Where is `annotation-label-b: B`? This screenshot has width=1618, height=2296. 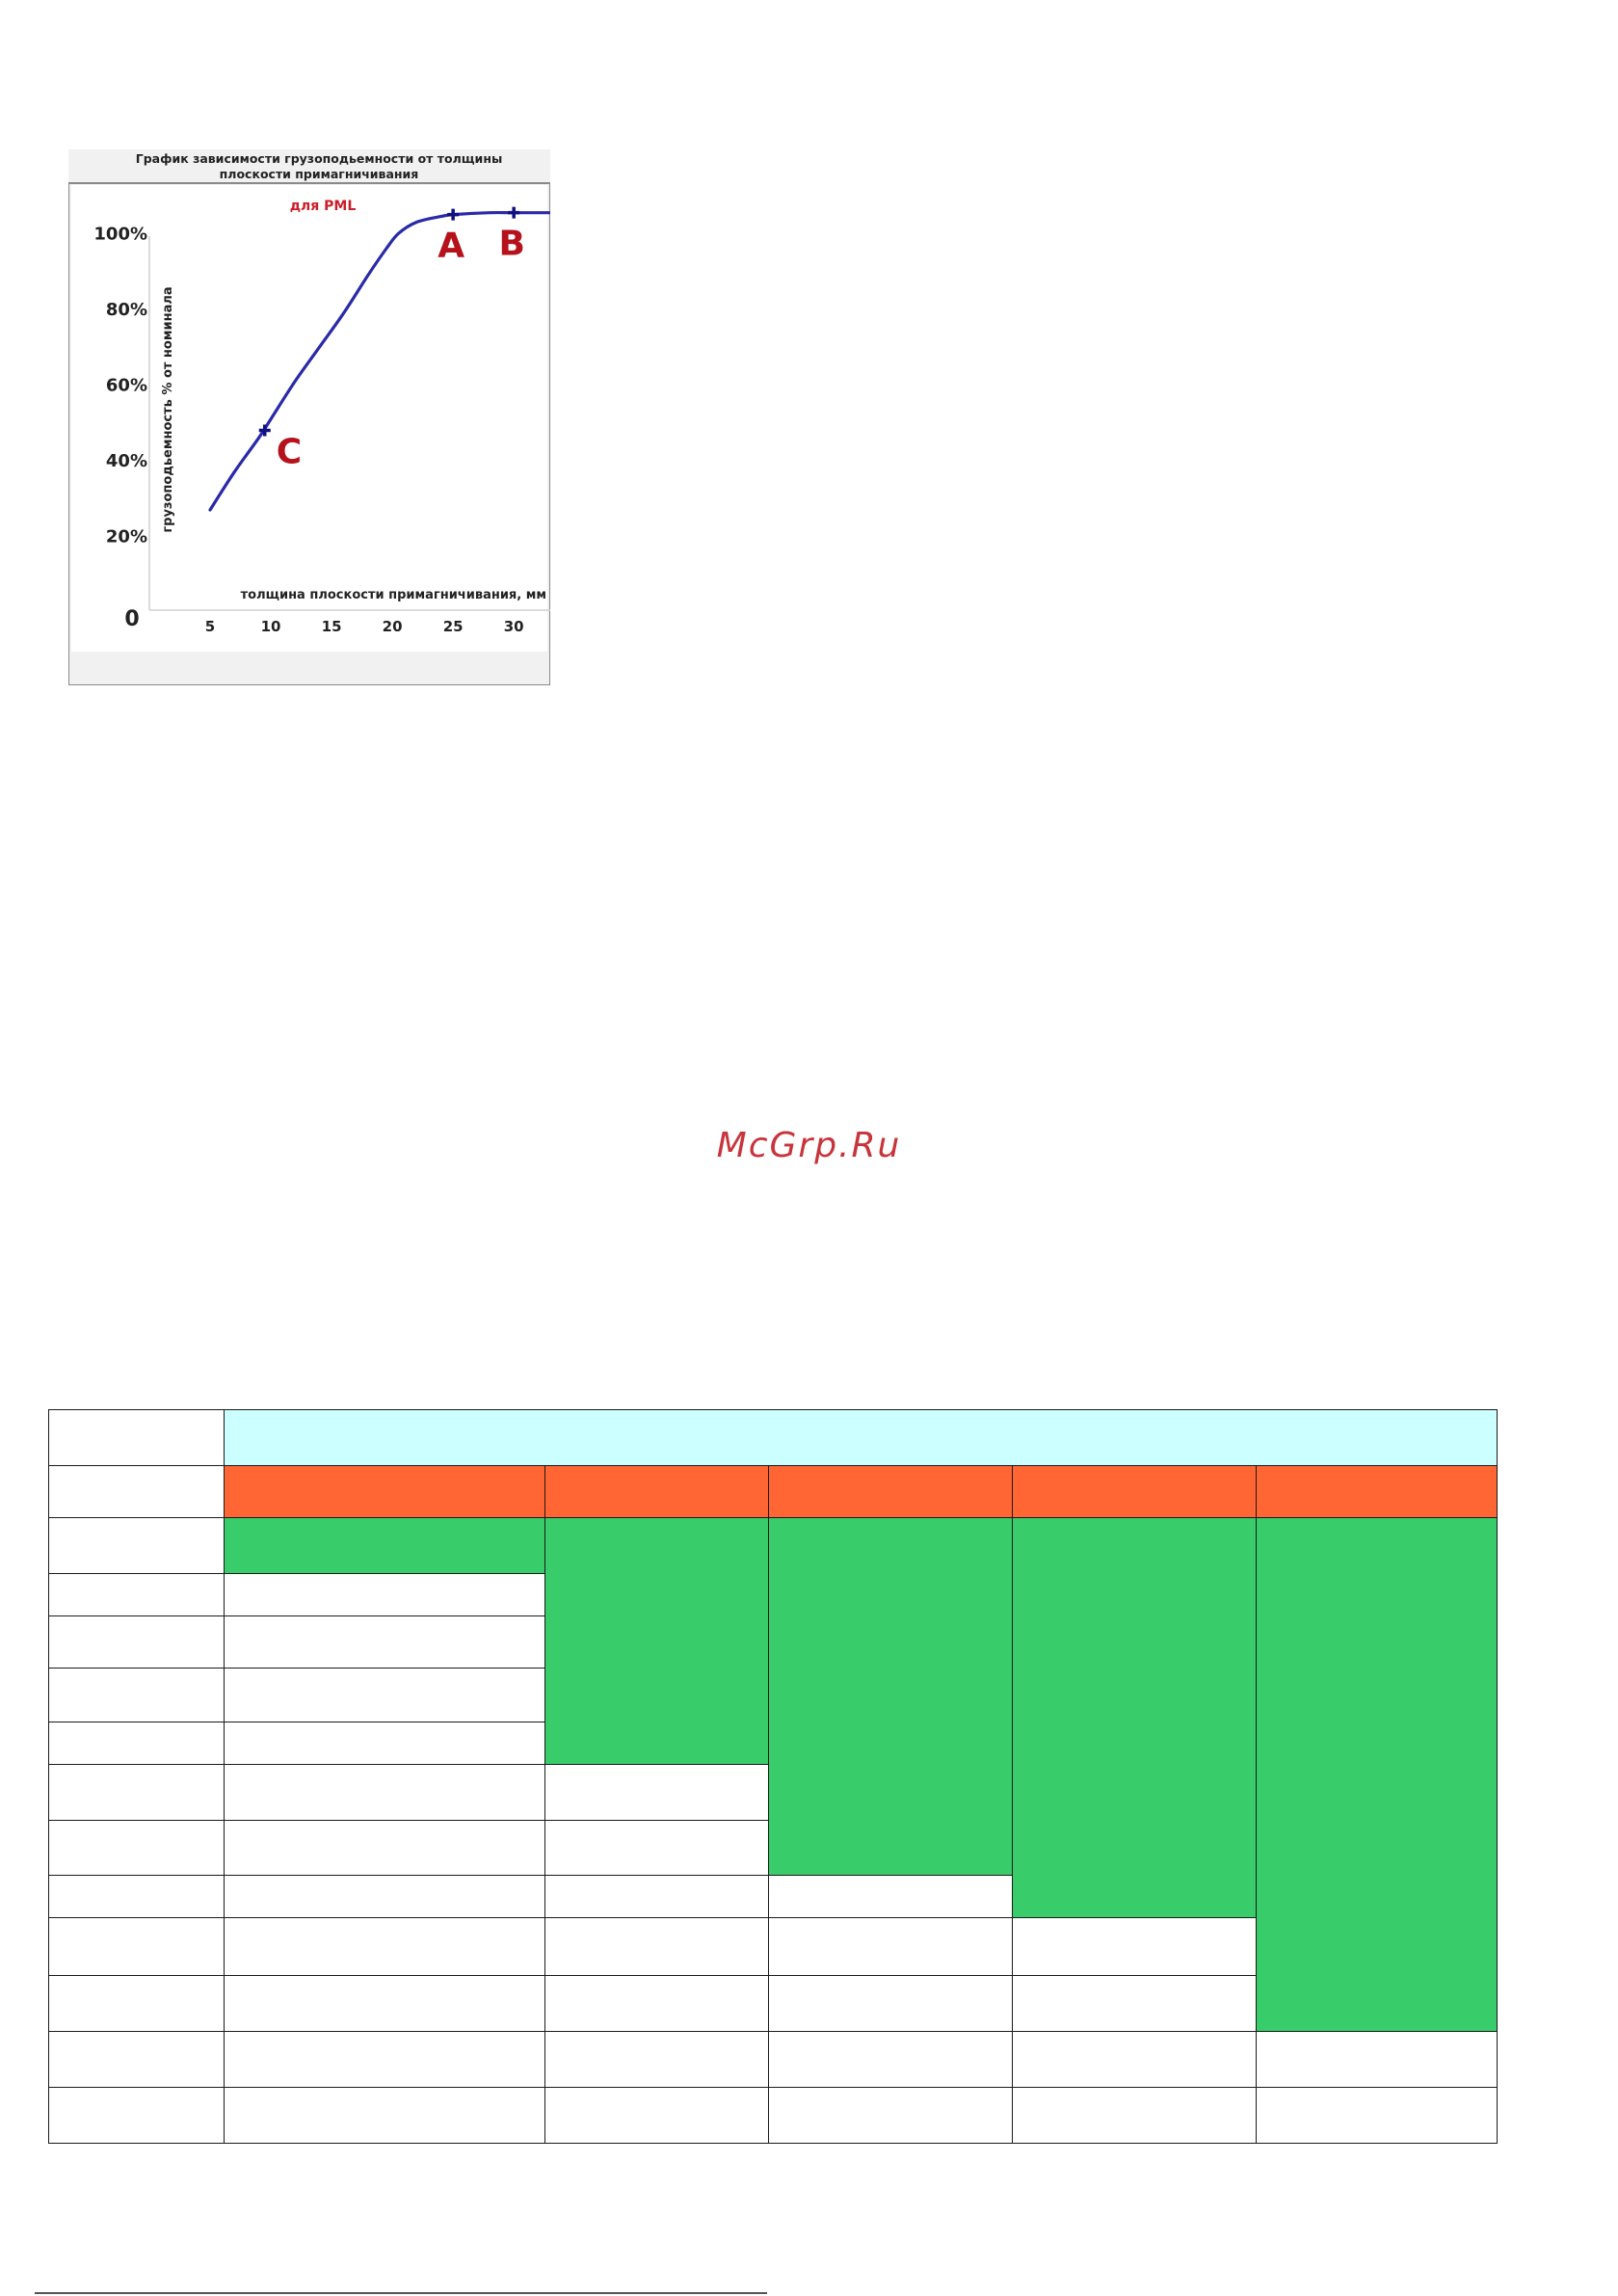
annotation-label-b: B is located at coordinates (511, 244).